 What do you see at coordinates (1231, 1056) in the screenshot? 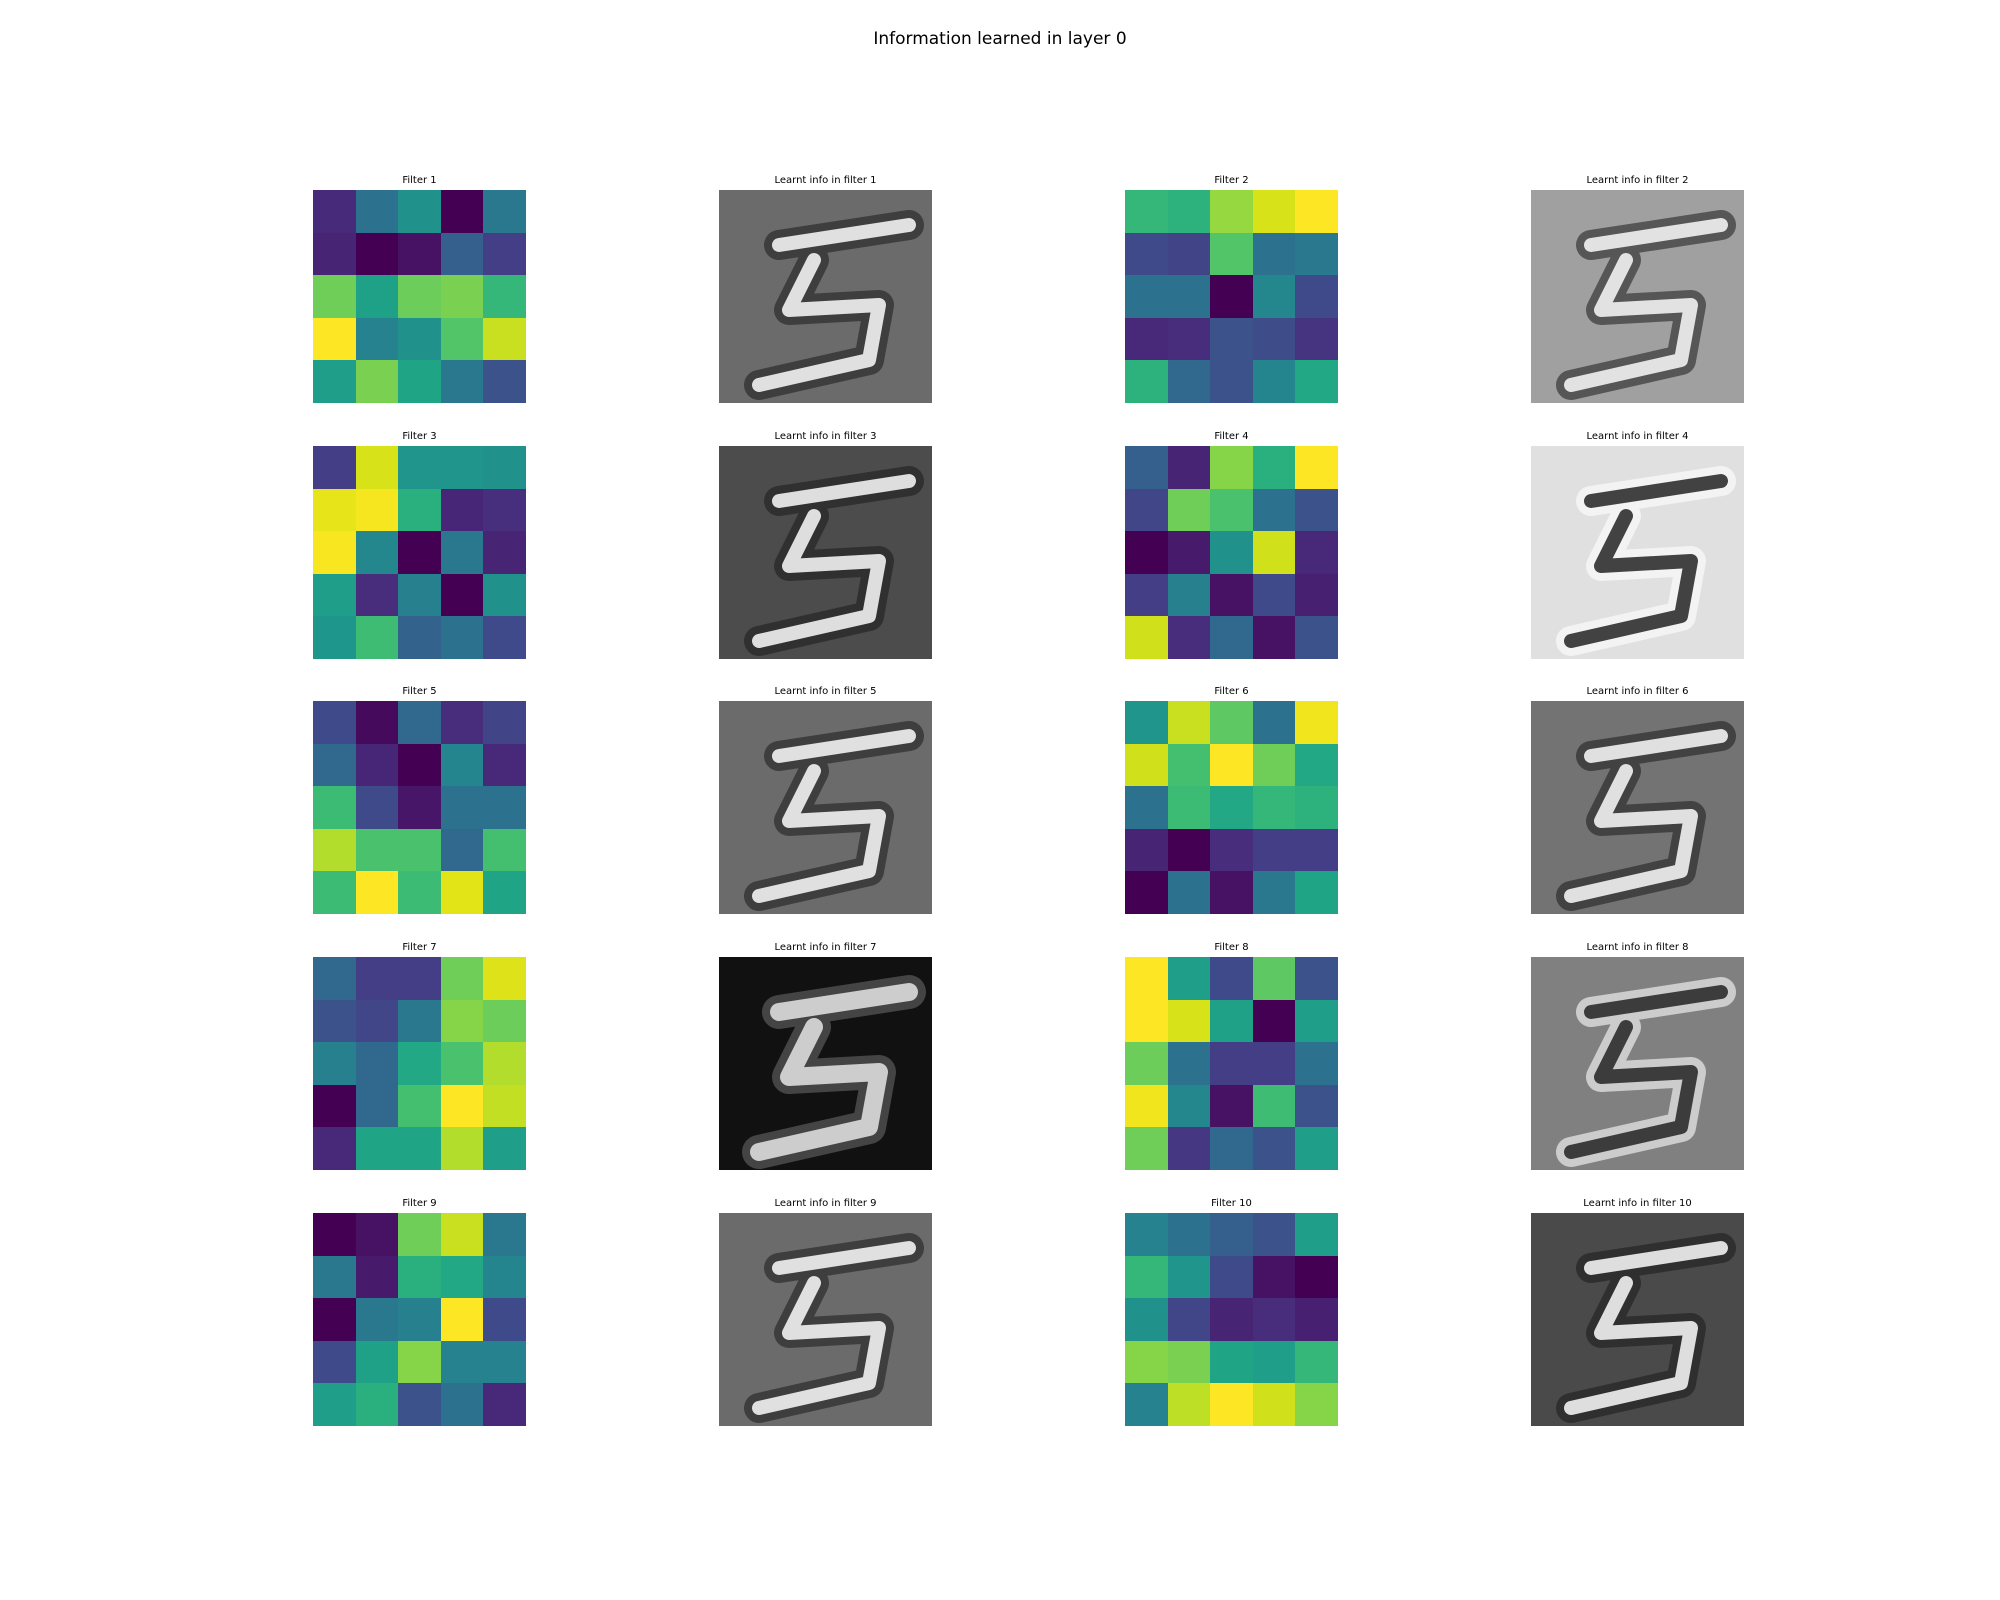
I see `filter-panel: Filter 8` at bounding box center [1231, 1056].